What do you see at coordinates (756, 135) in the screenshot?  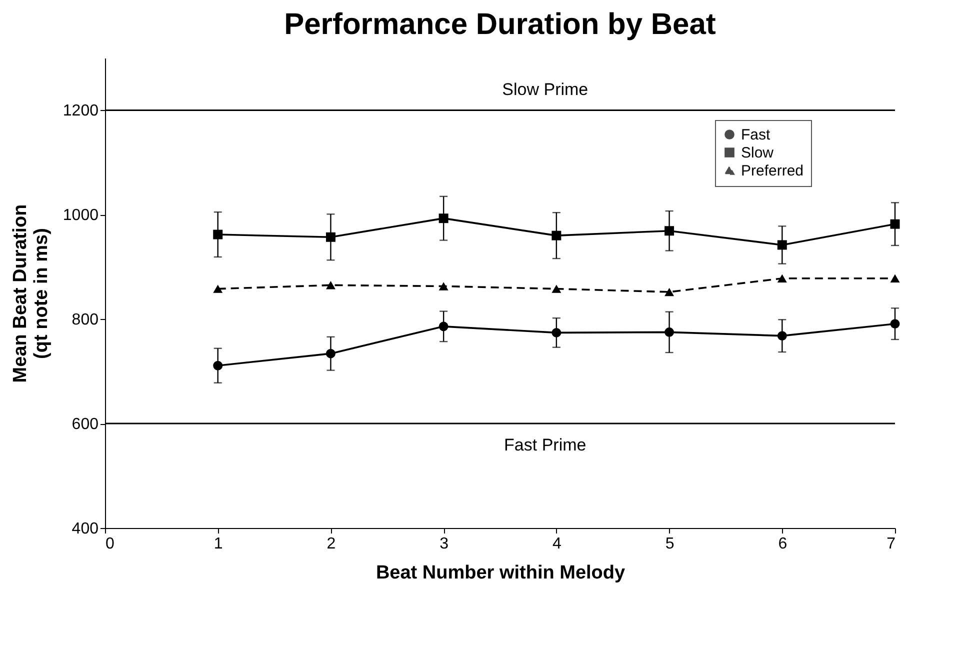 I see `legend-label: Fast` at bounding box center [756, 135].